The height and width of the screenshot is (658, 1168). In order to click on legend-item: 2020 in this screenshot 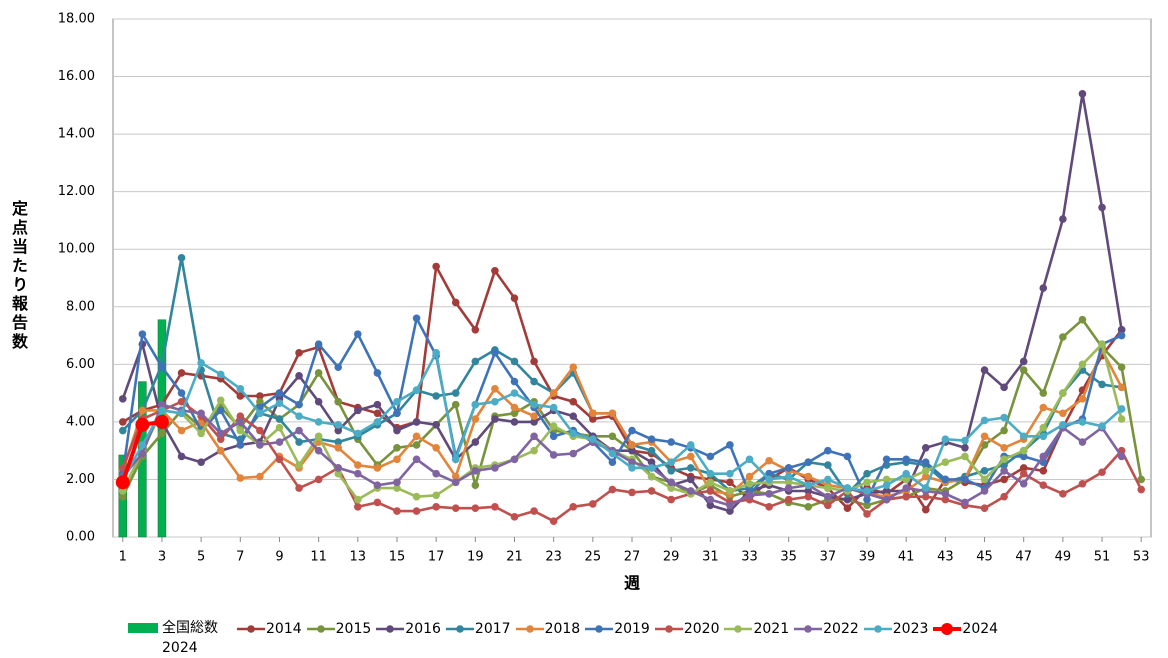, I will do `click(686, 629)`.